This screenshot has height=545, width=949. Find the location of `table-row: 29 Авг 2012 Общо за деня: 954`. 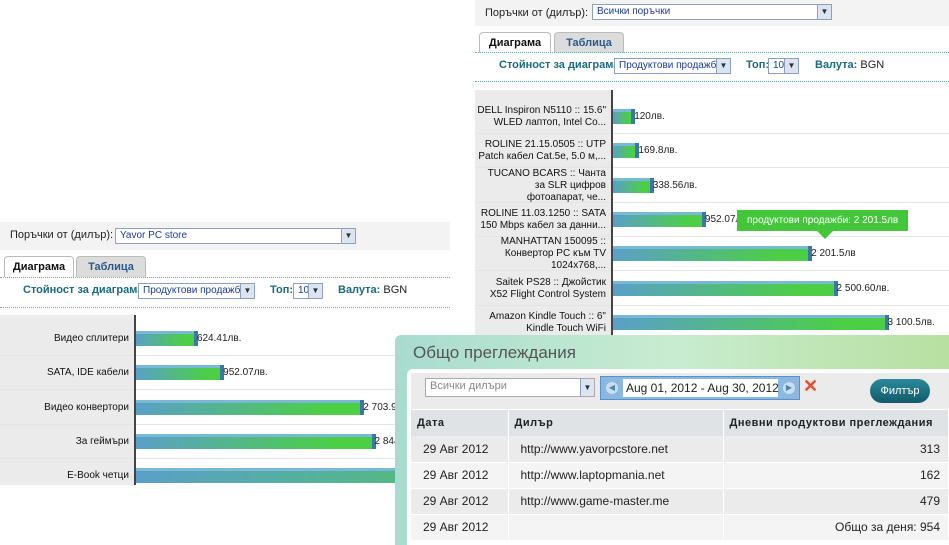

table-row: 29 Авг 2012 Общо за деня: 954 is located at coordinates (680, 527).